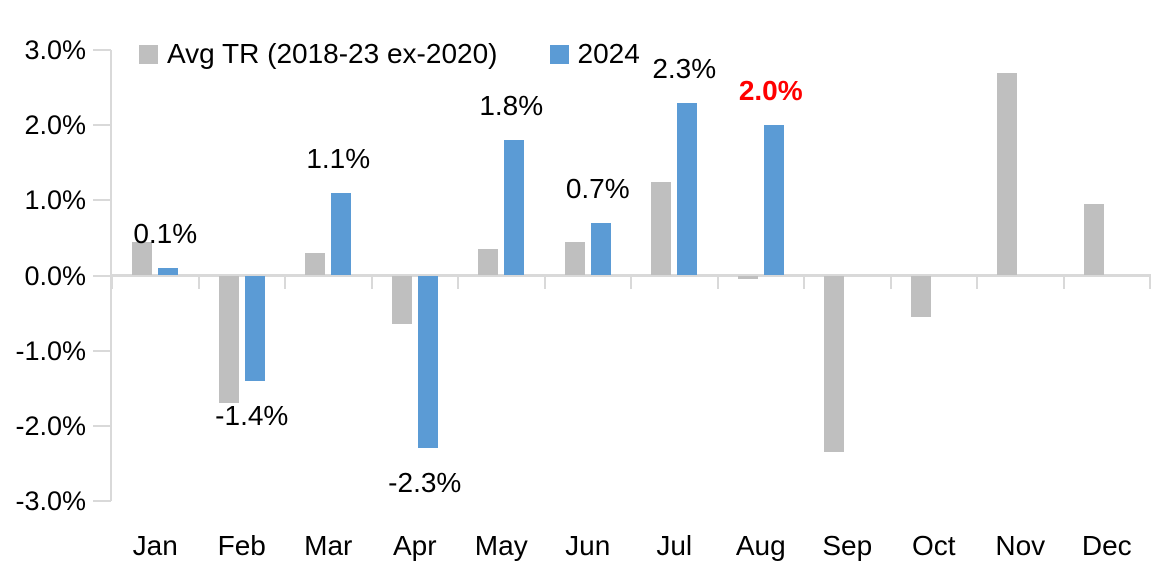 This screenshot has height=570, width=1152. I want to click on y-axis-tick-label: 0.0%, so click(55, 275).